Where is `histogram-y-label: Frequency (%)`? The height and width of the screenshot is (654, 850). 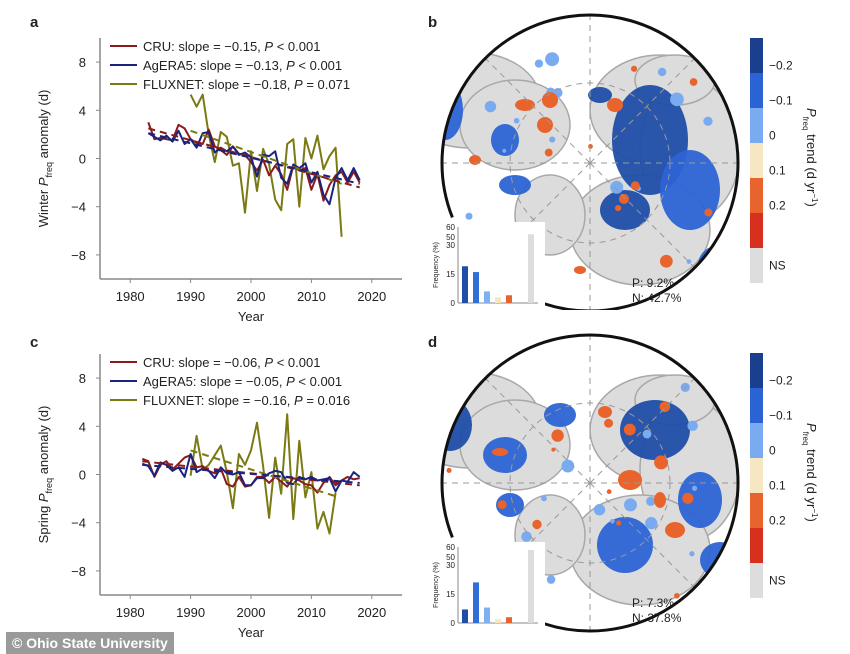 histogram-y-label: Frequency (%) is located at coordinates (436, 585).